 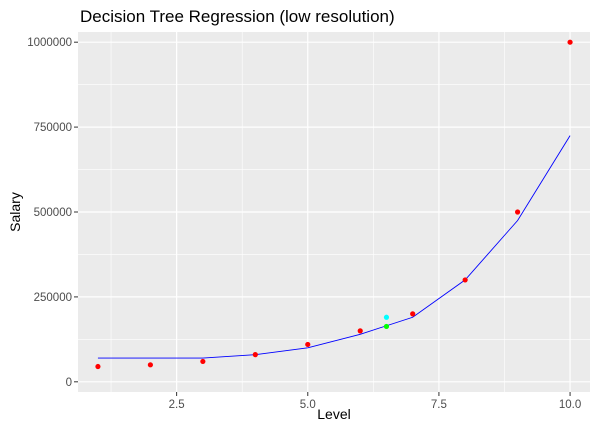 I want to click on y-tick-label: 1000000, so click(x=49, y=43).